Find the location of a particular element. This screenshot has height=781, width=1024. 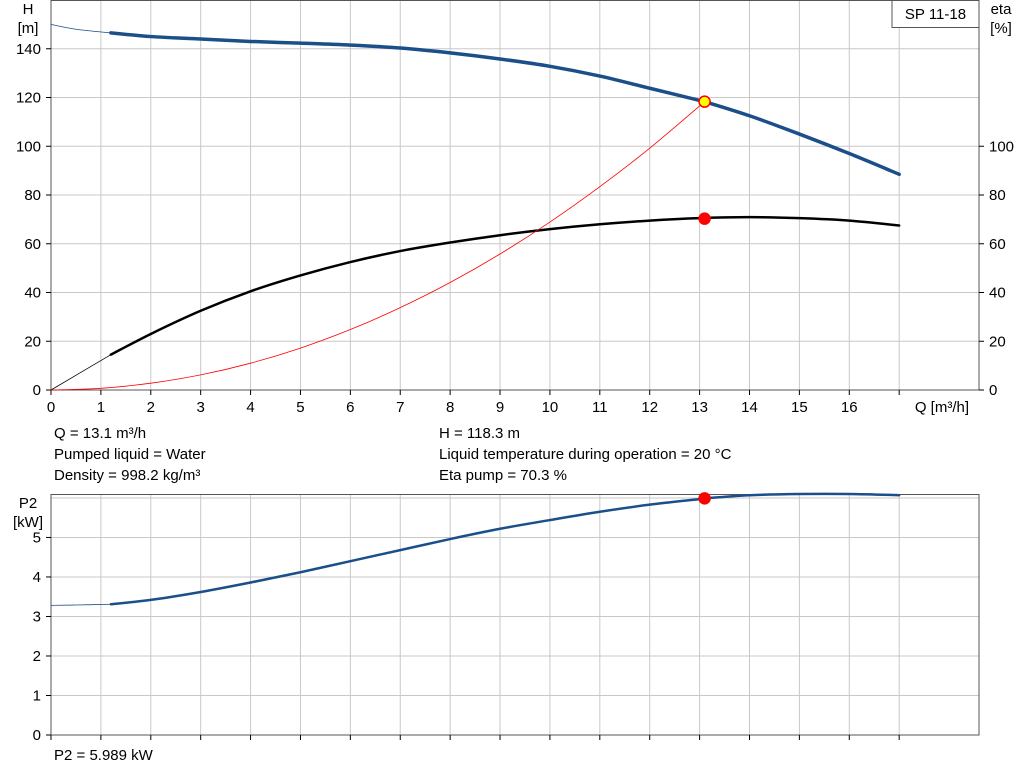

eta-pump-value: Eta pump = 70.3 % is located at coordinates (503, 475).